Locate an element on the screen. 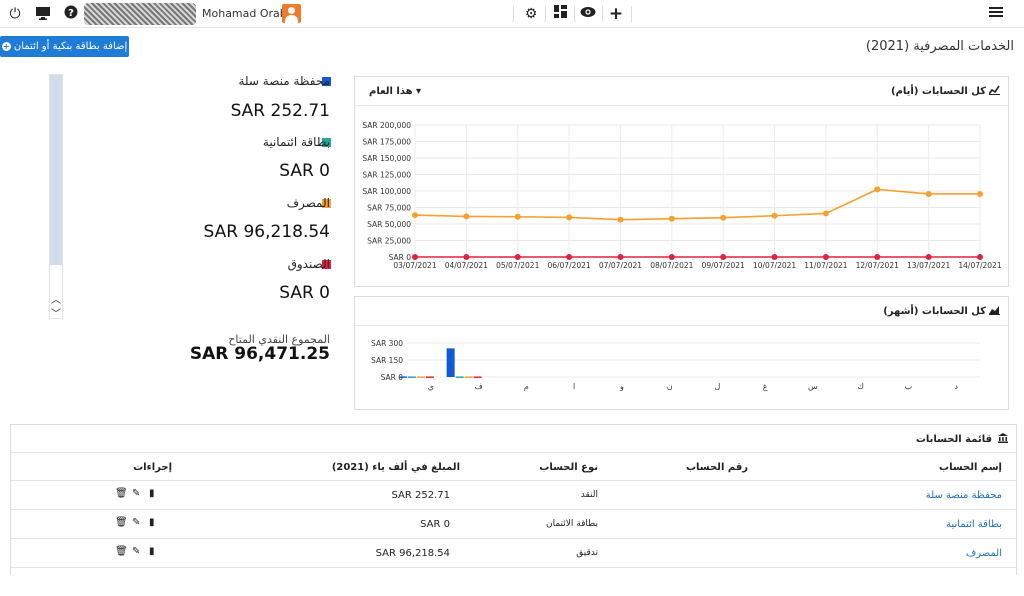 The image size is (1024, 596). account-name-link: محفظة منصة سلة is located at coordinates (963, 495).